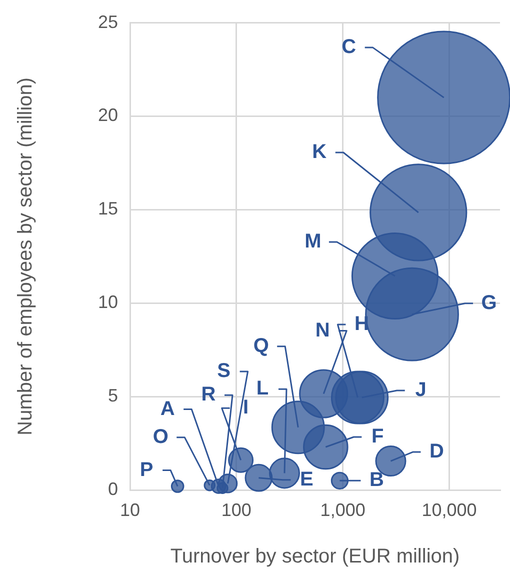 This screenshot has width=510, height=573. What do you see at coordinates (246, 407) in the screenshot?
I see `annotation: I` at bounding box center [246, 407].